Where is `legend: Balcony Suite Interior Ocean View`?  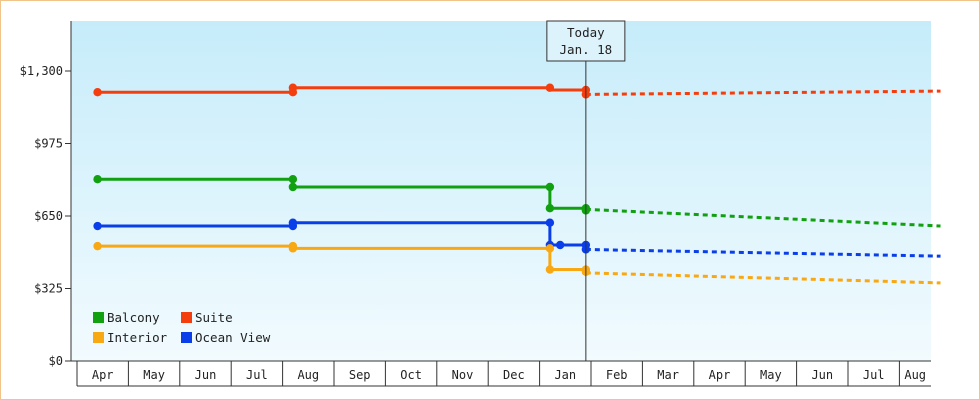 legend: Balcony Suite Interior Ocean View is located at coordinates (182, 327).